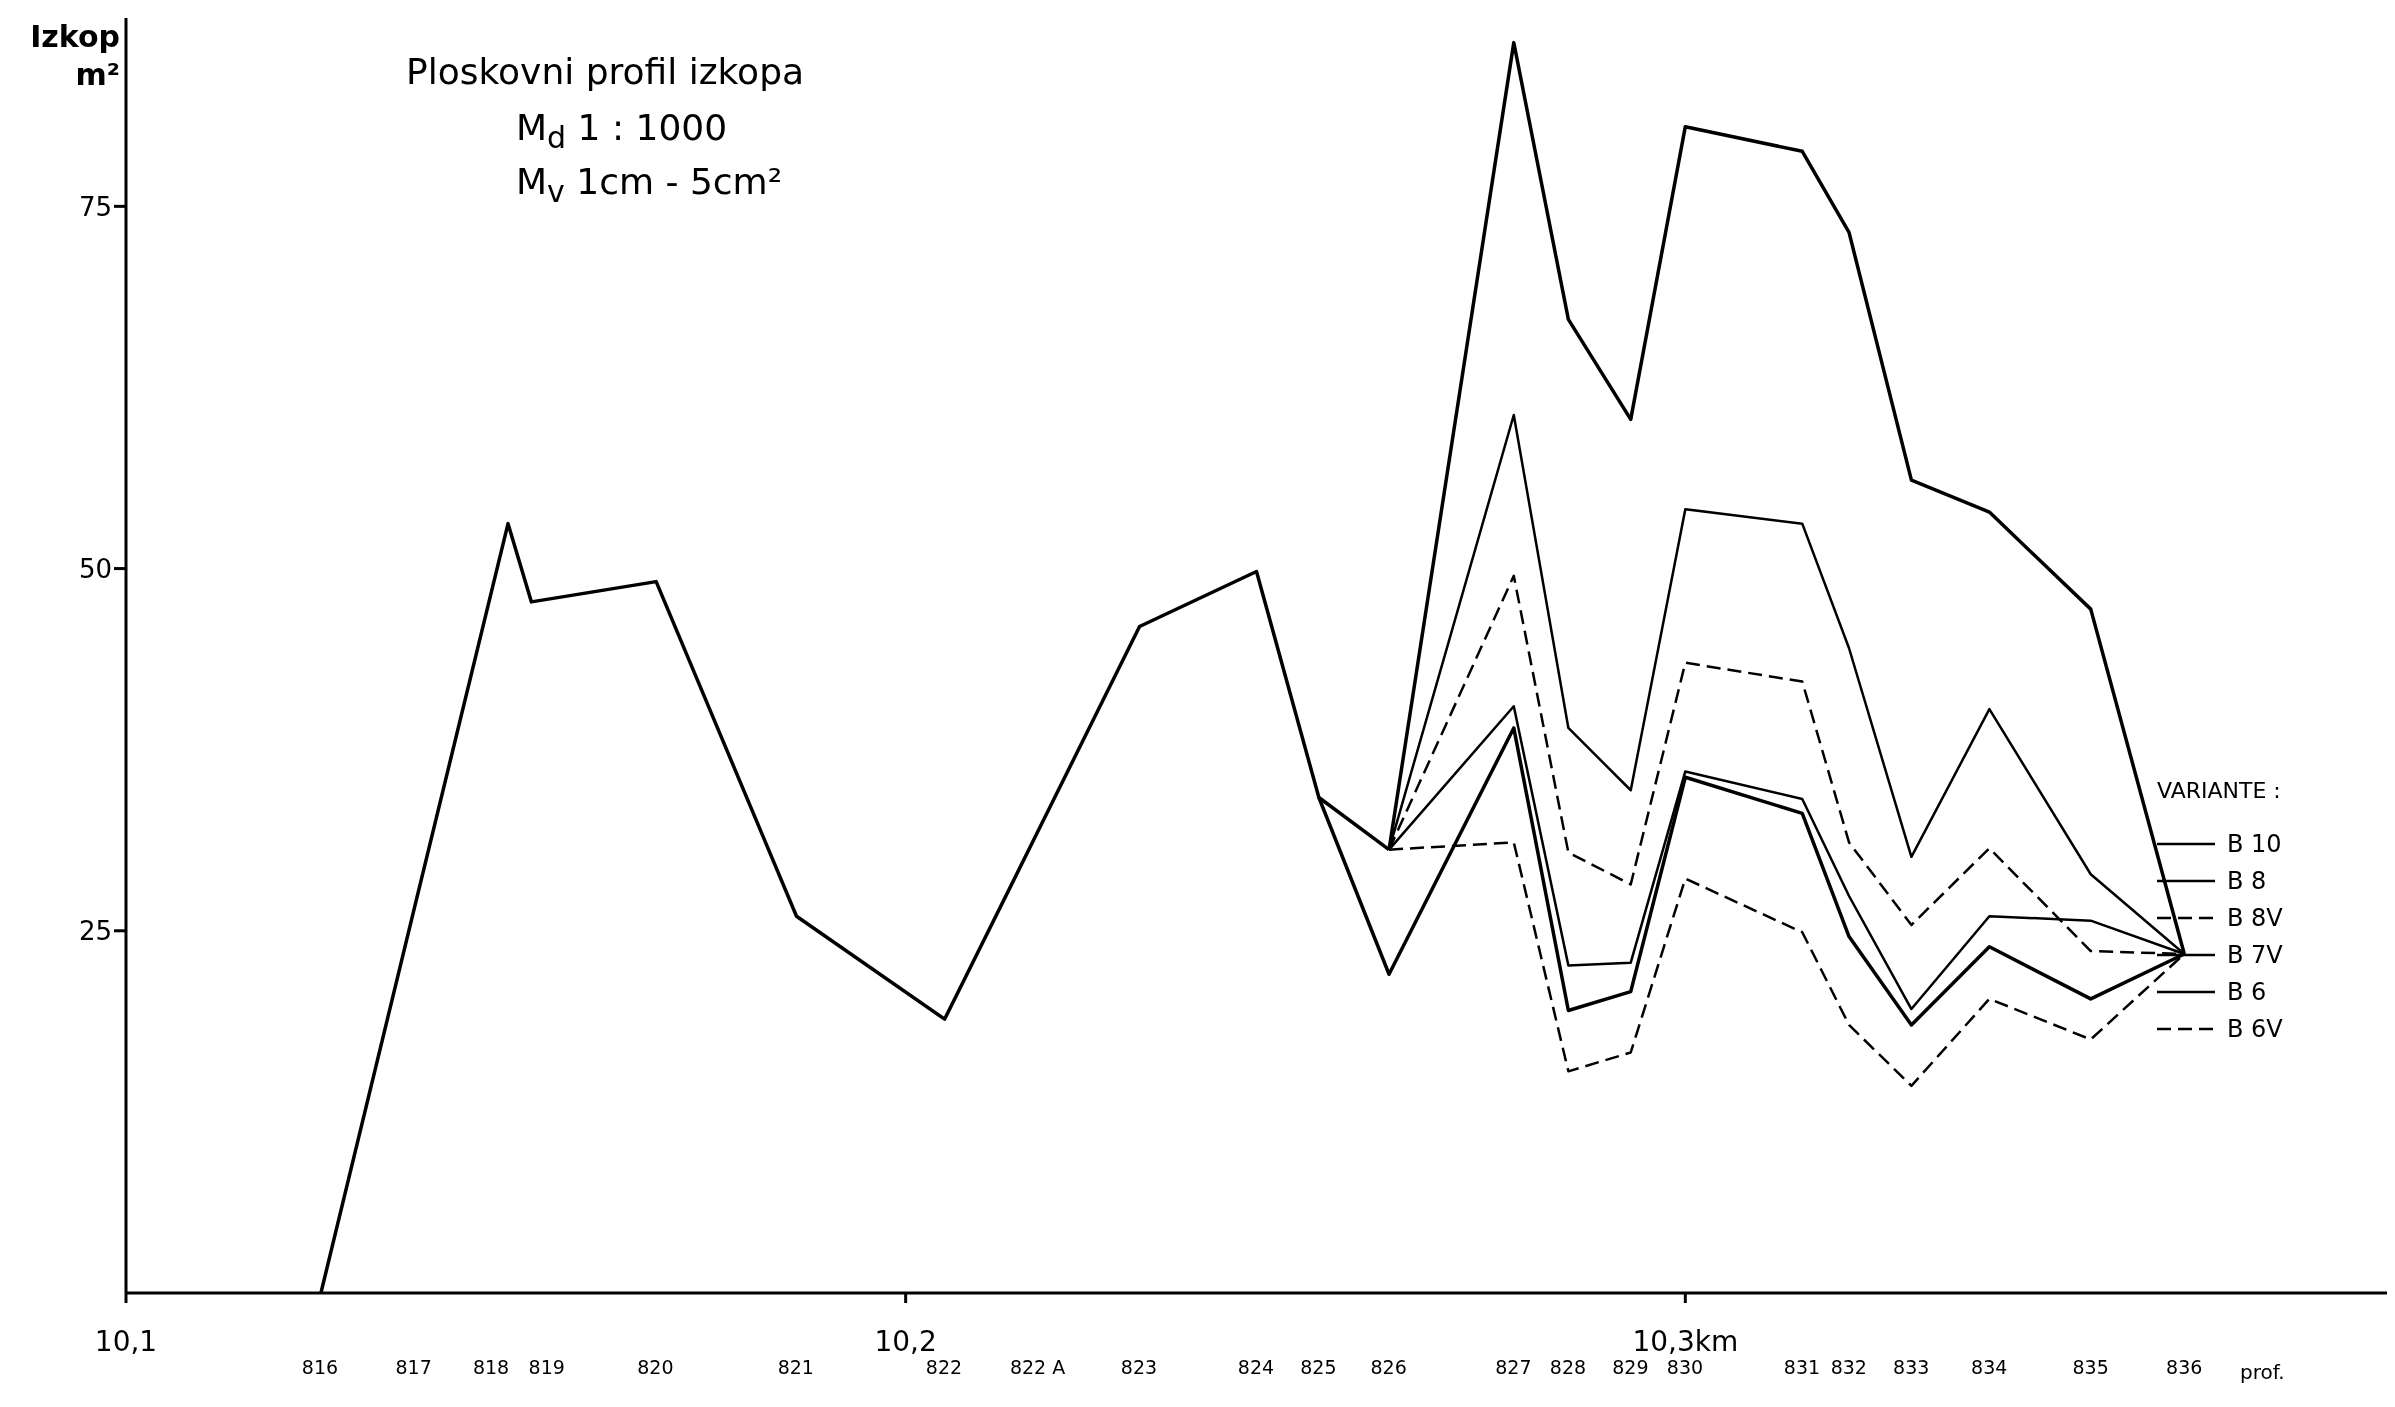 Image resolution: width=2395 pixels, height=1407 pixels. Describe the element at coordinates (2254, 843) in the screenshot. I see `legend-label: B 10` at that location.